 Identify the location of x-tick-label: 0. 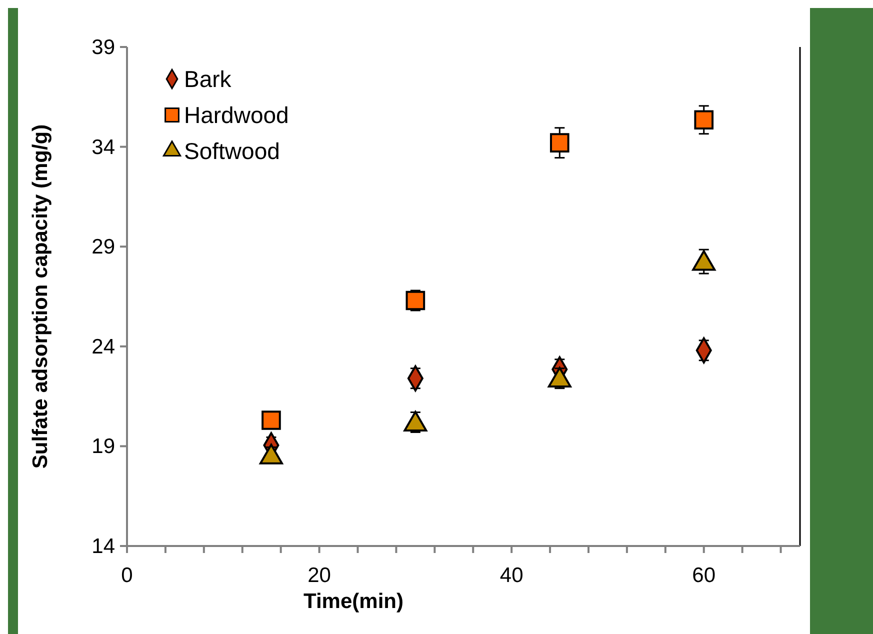
(127, 575).